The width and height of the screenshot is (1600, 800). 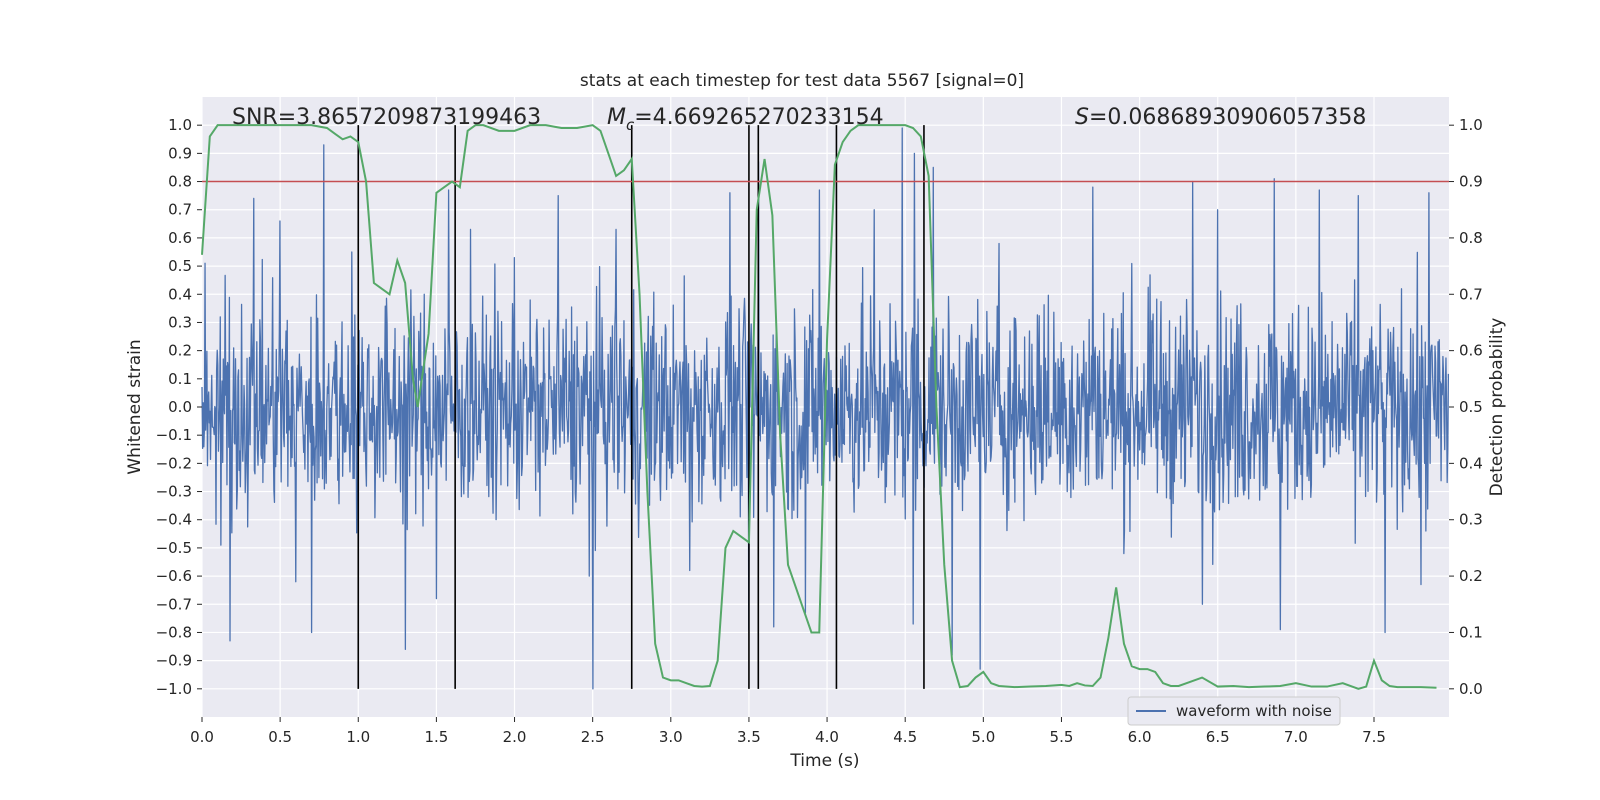 I want to click on x-tick-label: 4.0, so click(x=827, y=737).